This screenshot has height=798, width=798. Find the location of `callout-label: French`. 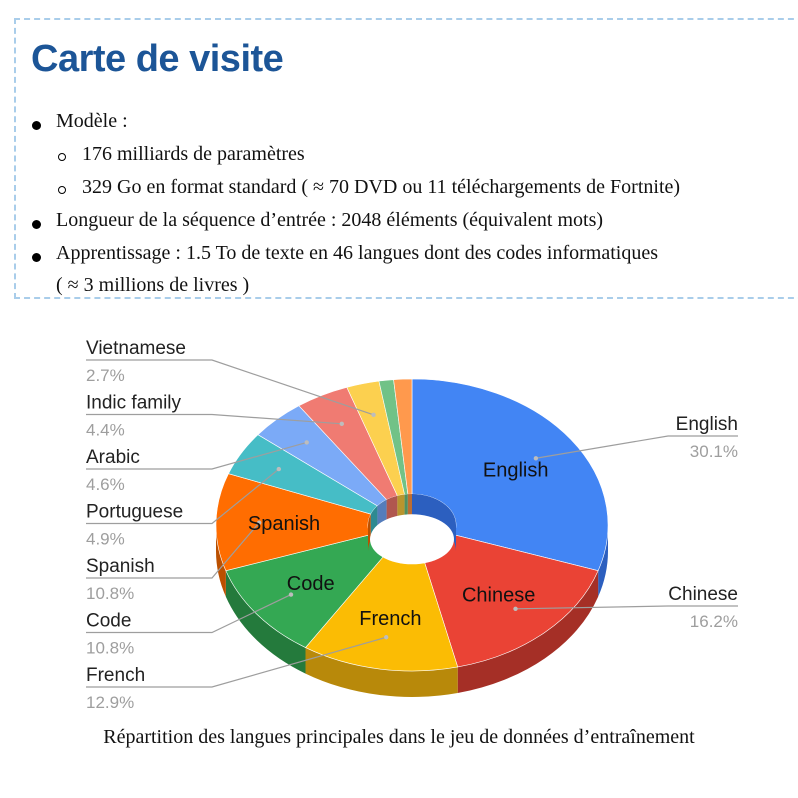

callout-label: French is located at coordinates (115, 675).